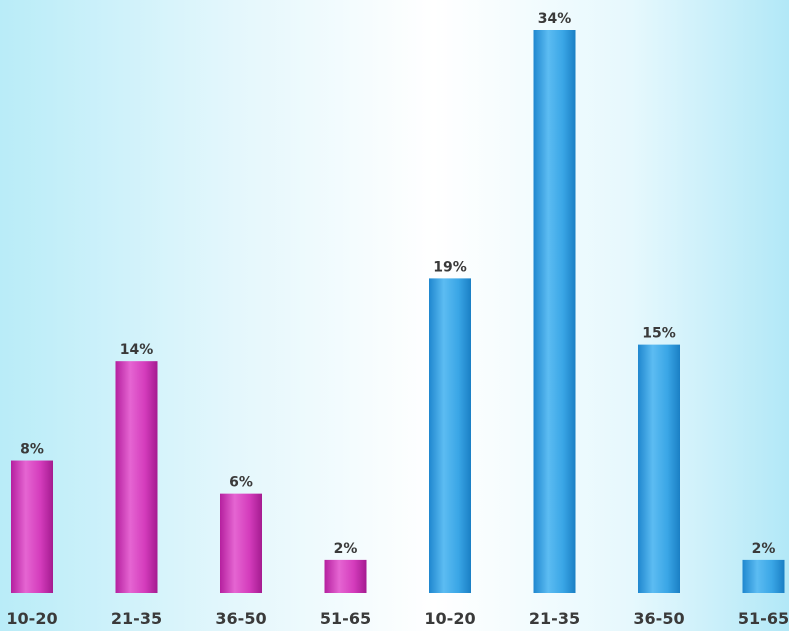 The image size is (789, 631). I want to click on bar-value-label: 19%, so click(450, 267).